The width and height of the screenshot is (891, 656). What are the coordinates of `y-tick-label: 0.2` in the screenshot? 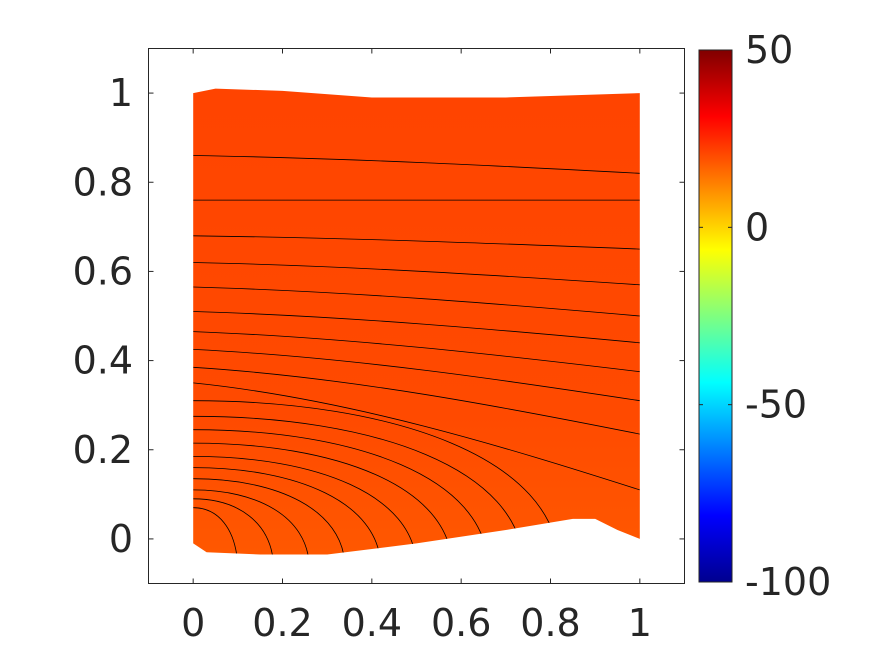 It's located at (103, 450).